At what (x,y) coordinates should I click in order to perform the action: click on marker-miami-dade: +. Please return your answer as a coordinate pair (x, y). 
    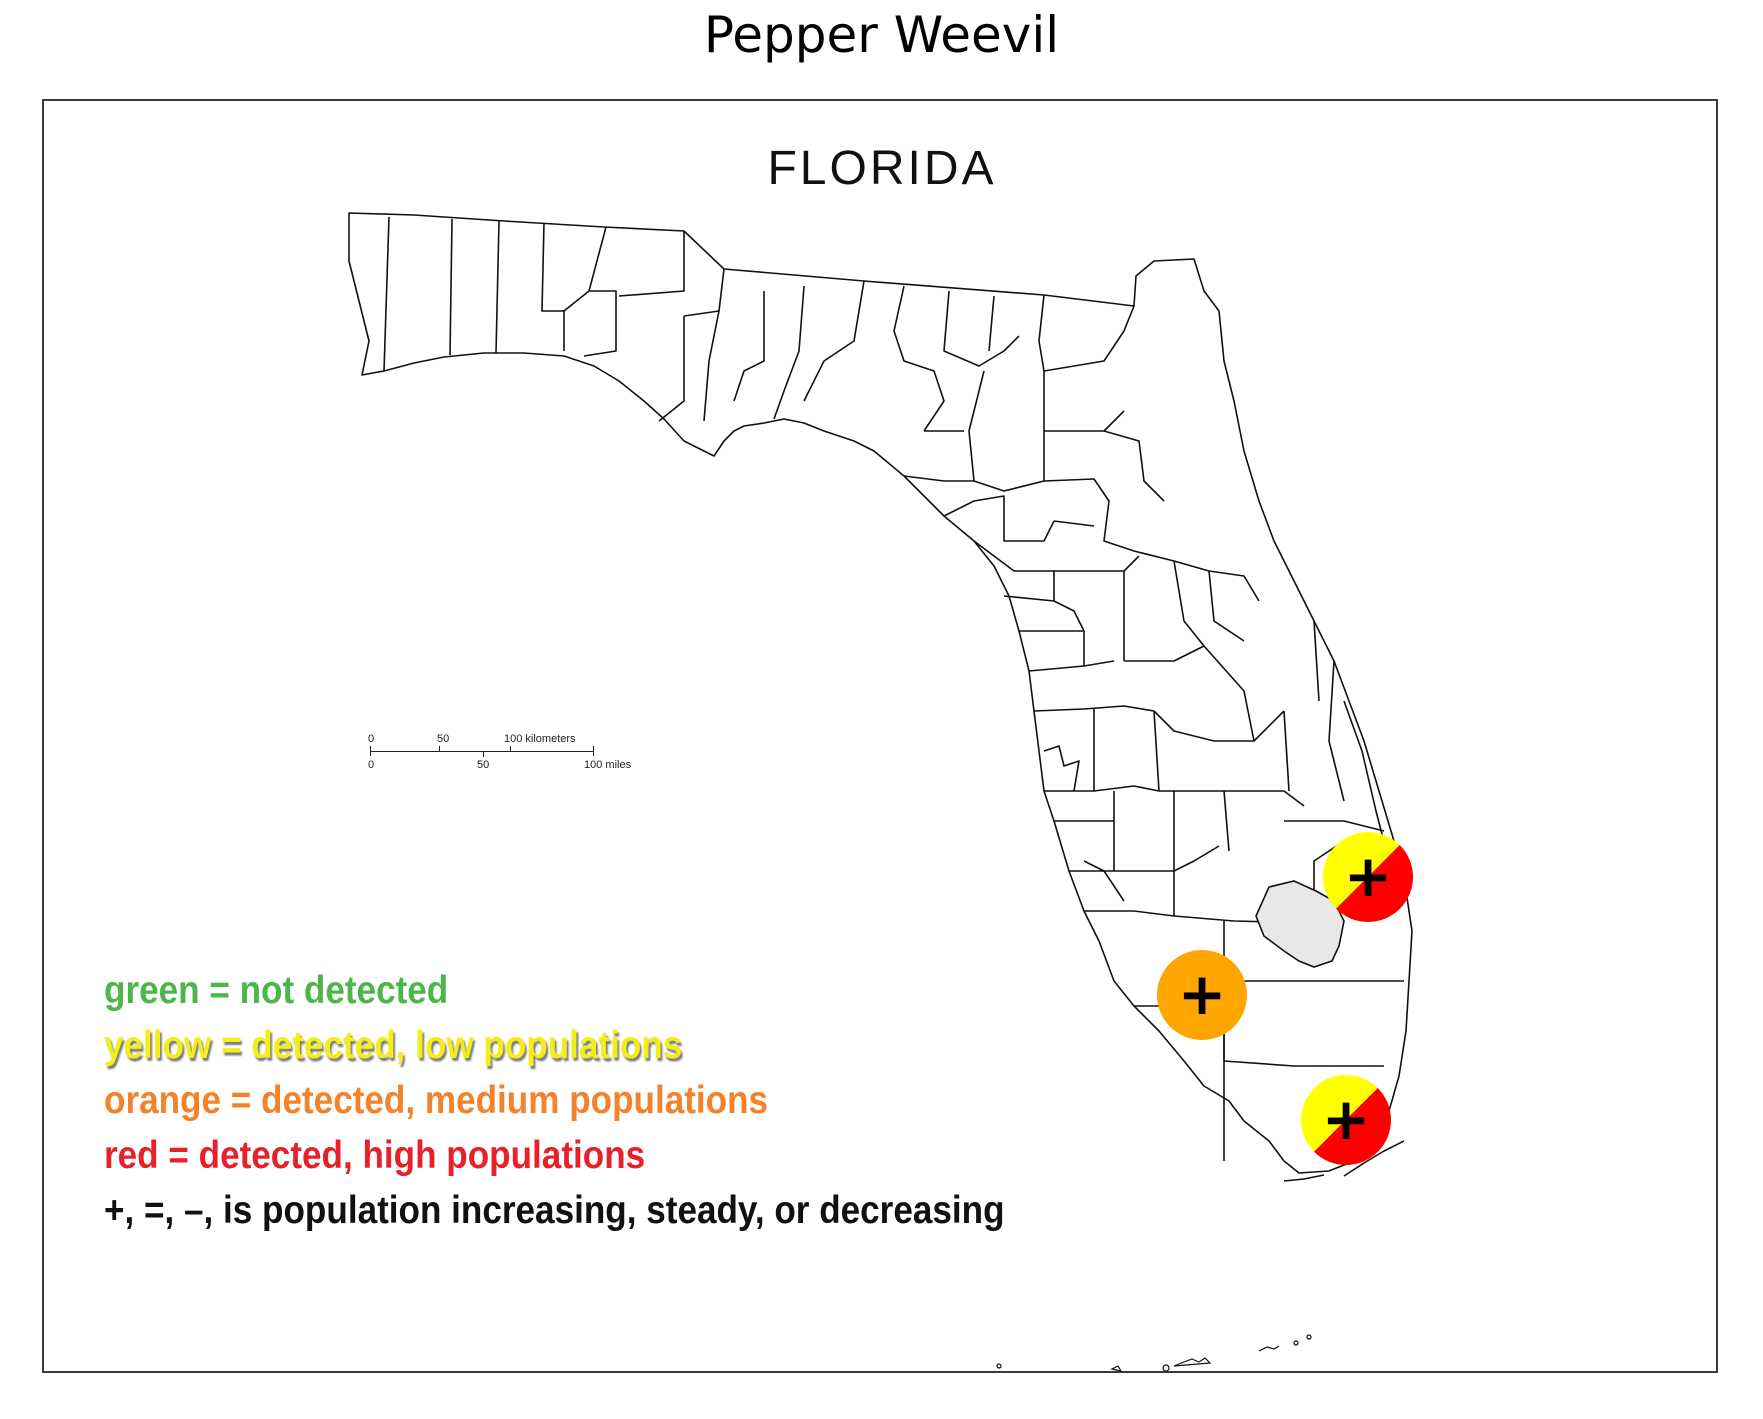
    Looking at the image, I should click on (1346, 1120).